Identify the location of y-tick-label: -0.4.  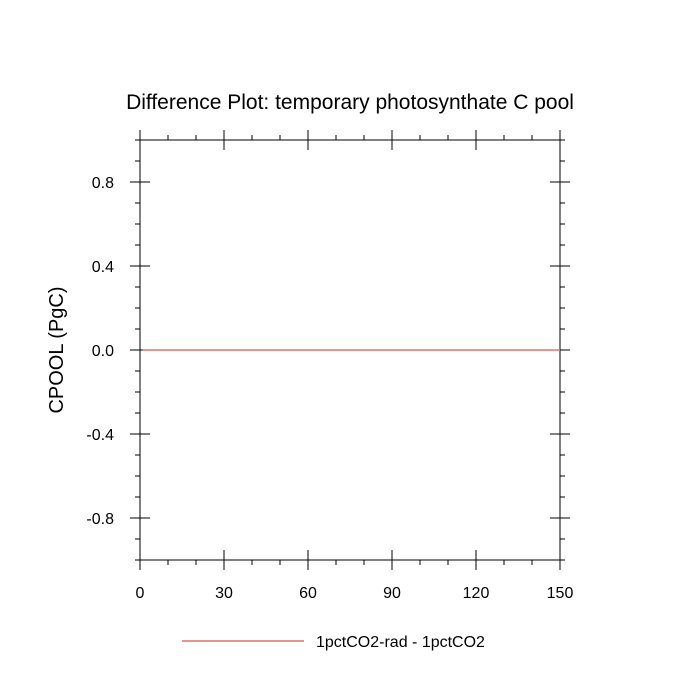
(100, 435).